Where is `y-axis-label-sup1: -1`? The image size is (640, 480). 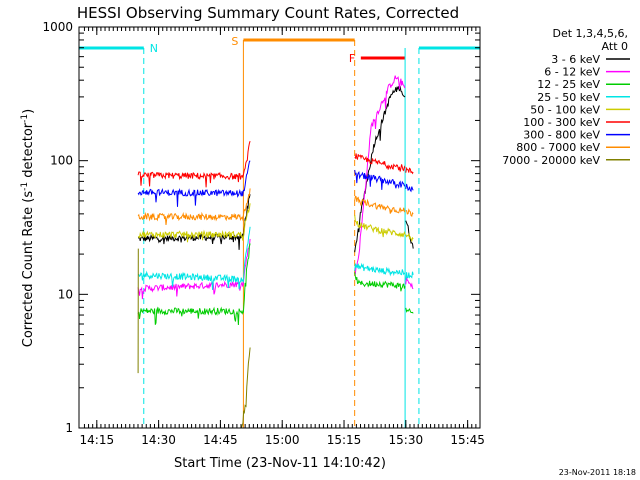 y-axis-label-sup1: -1 is located at coordinates (25, 186).